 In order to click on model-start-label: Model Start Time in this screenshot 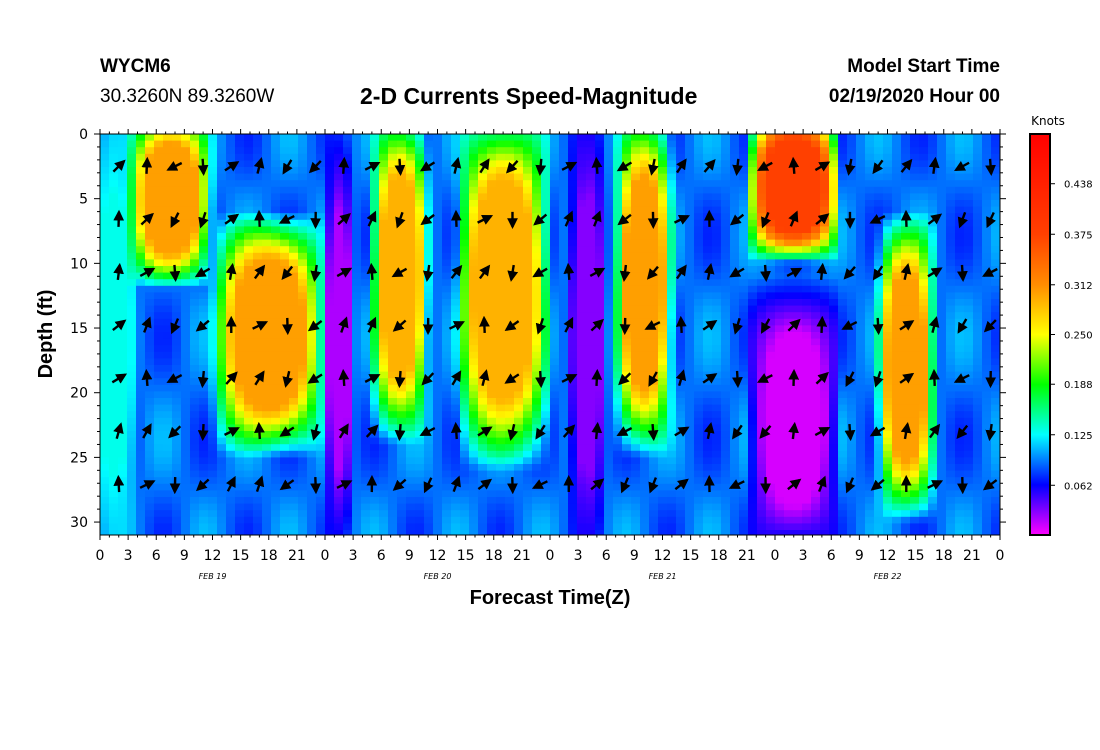, I will do `click(923, 66)`.